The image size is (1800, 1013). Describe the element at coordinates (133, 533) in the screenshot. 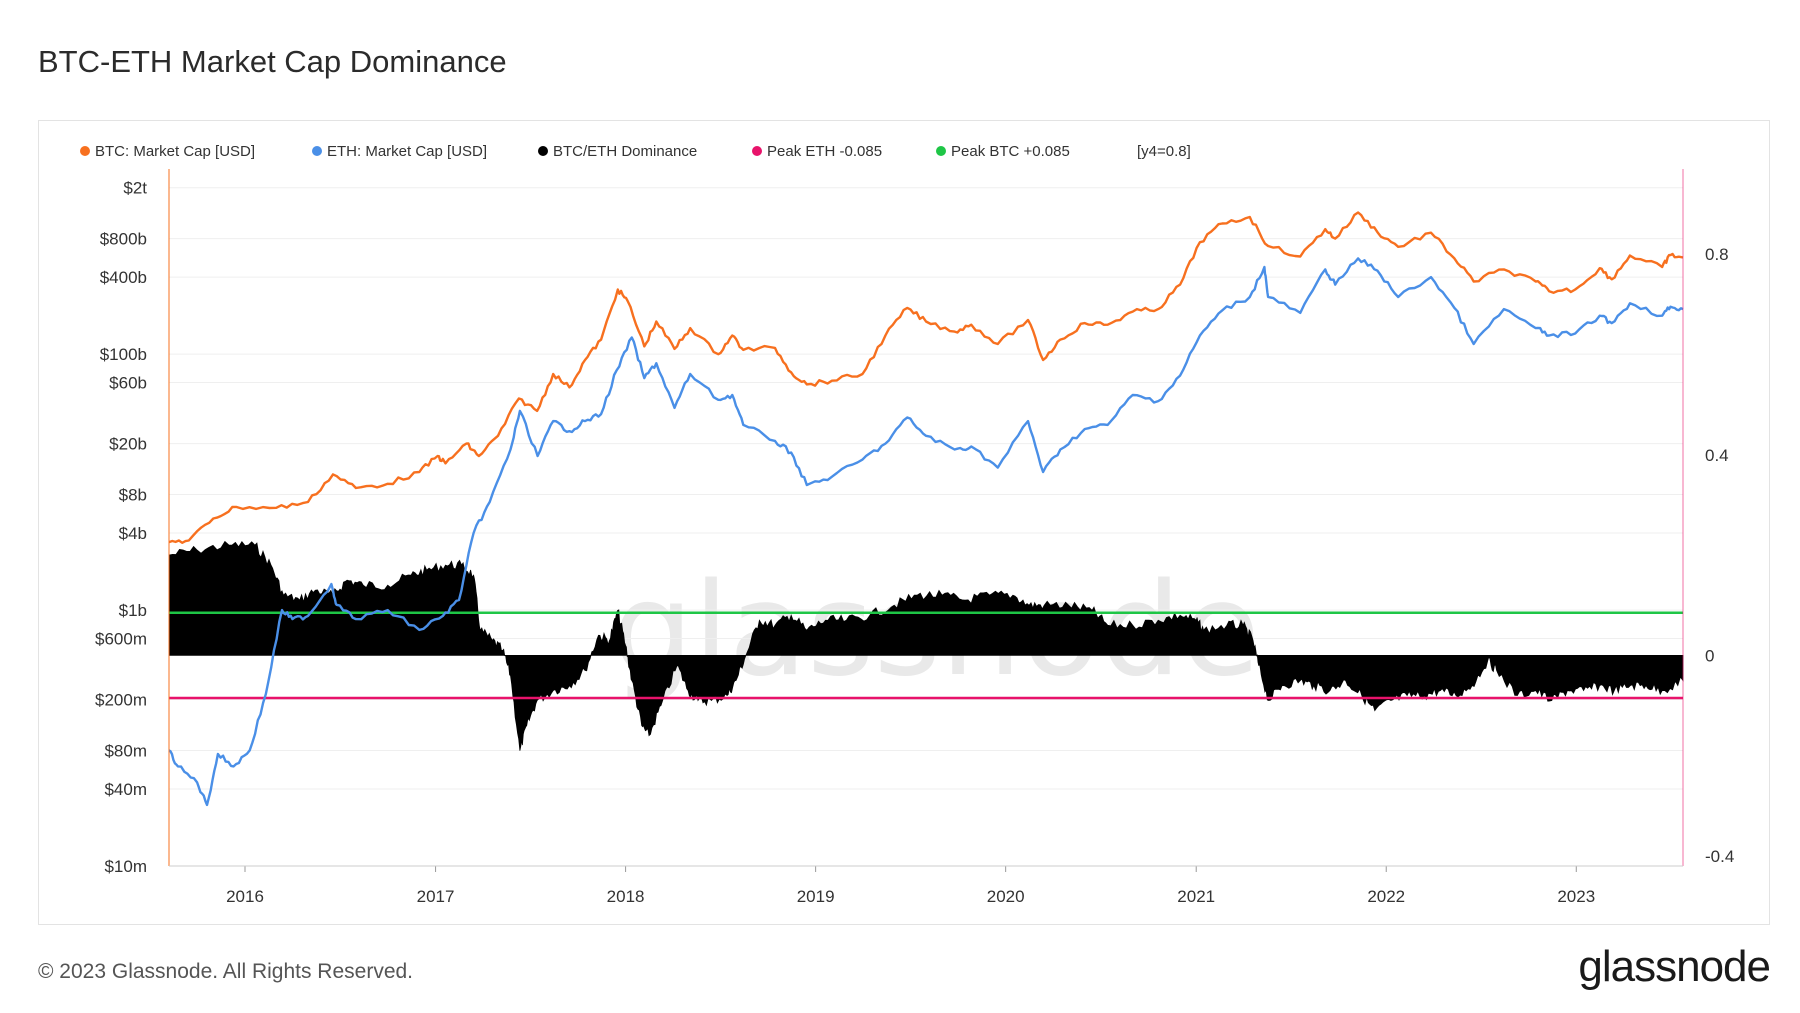

I see `y-left-tick-label: $4b` at that location.